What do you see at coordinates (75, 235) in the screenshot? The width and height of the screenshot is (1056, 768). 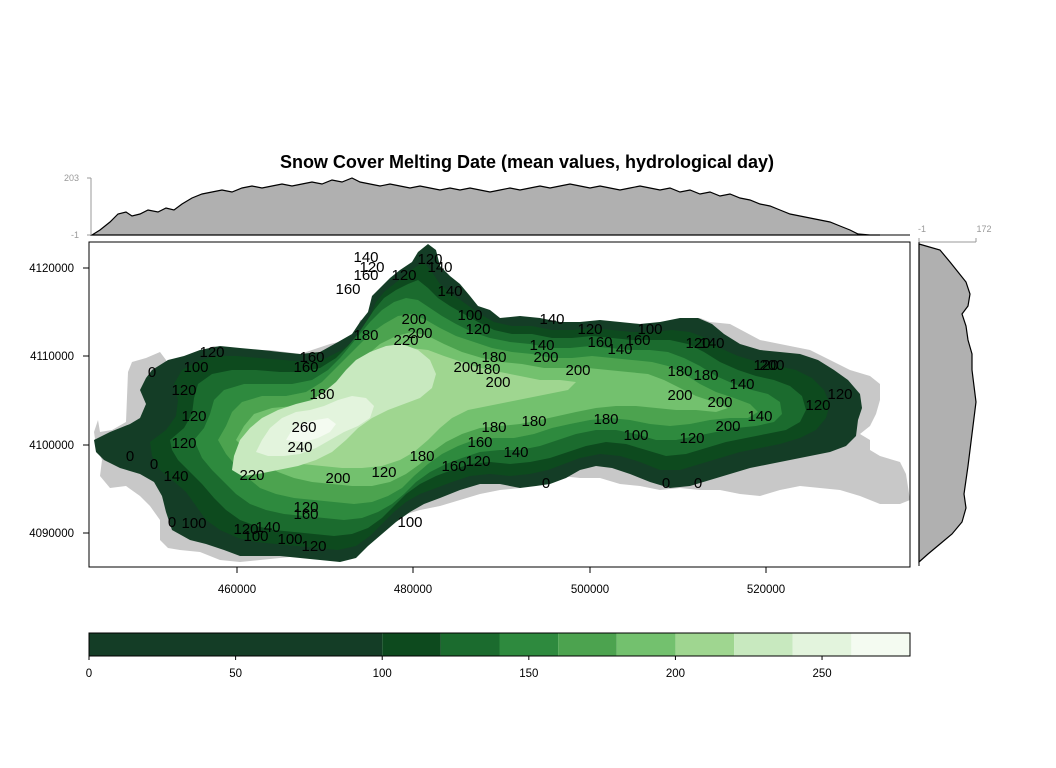 I see `top-margin-min-label: -1` at bounding box center [75, 235].